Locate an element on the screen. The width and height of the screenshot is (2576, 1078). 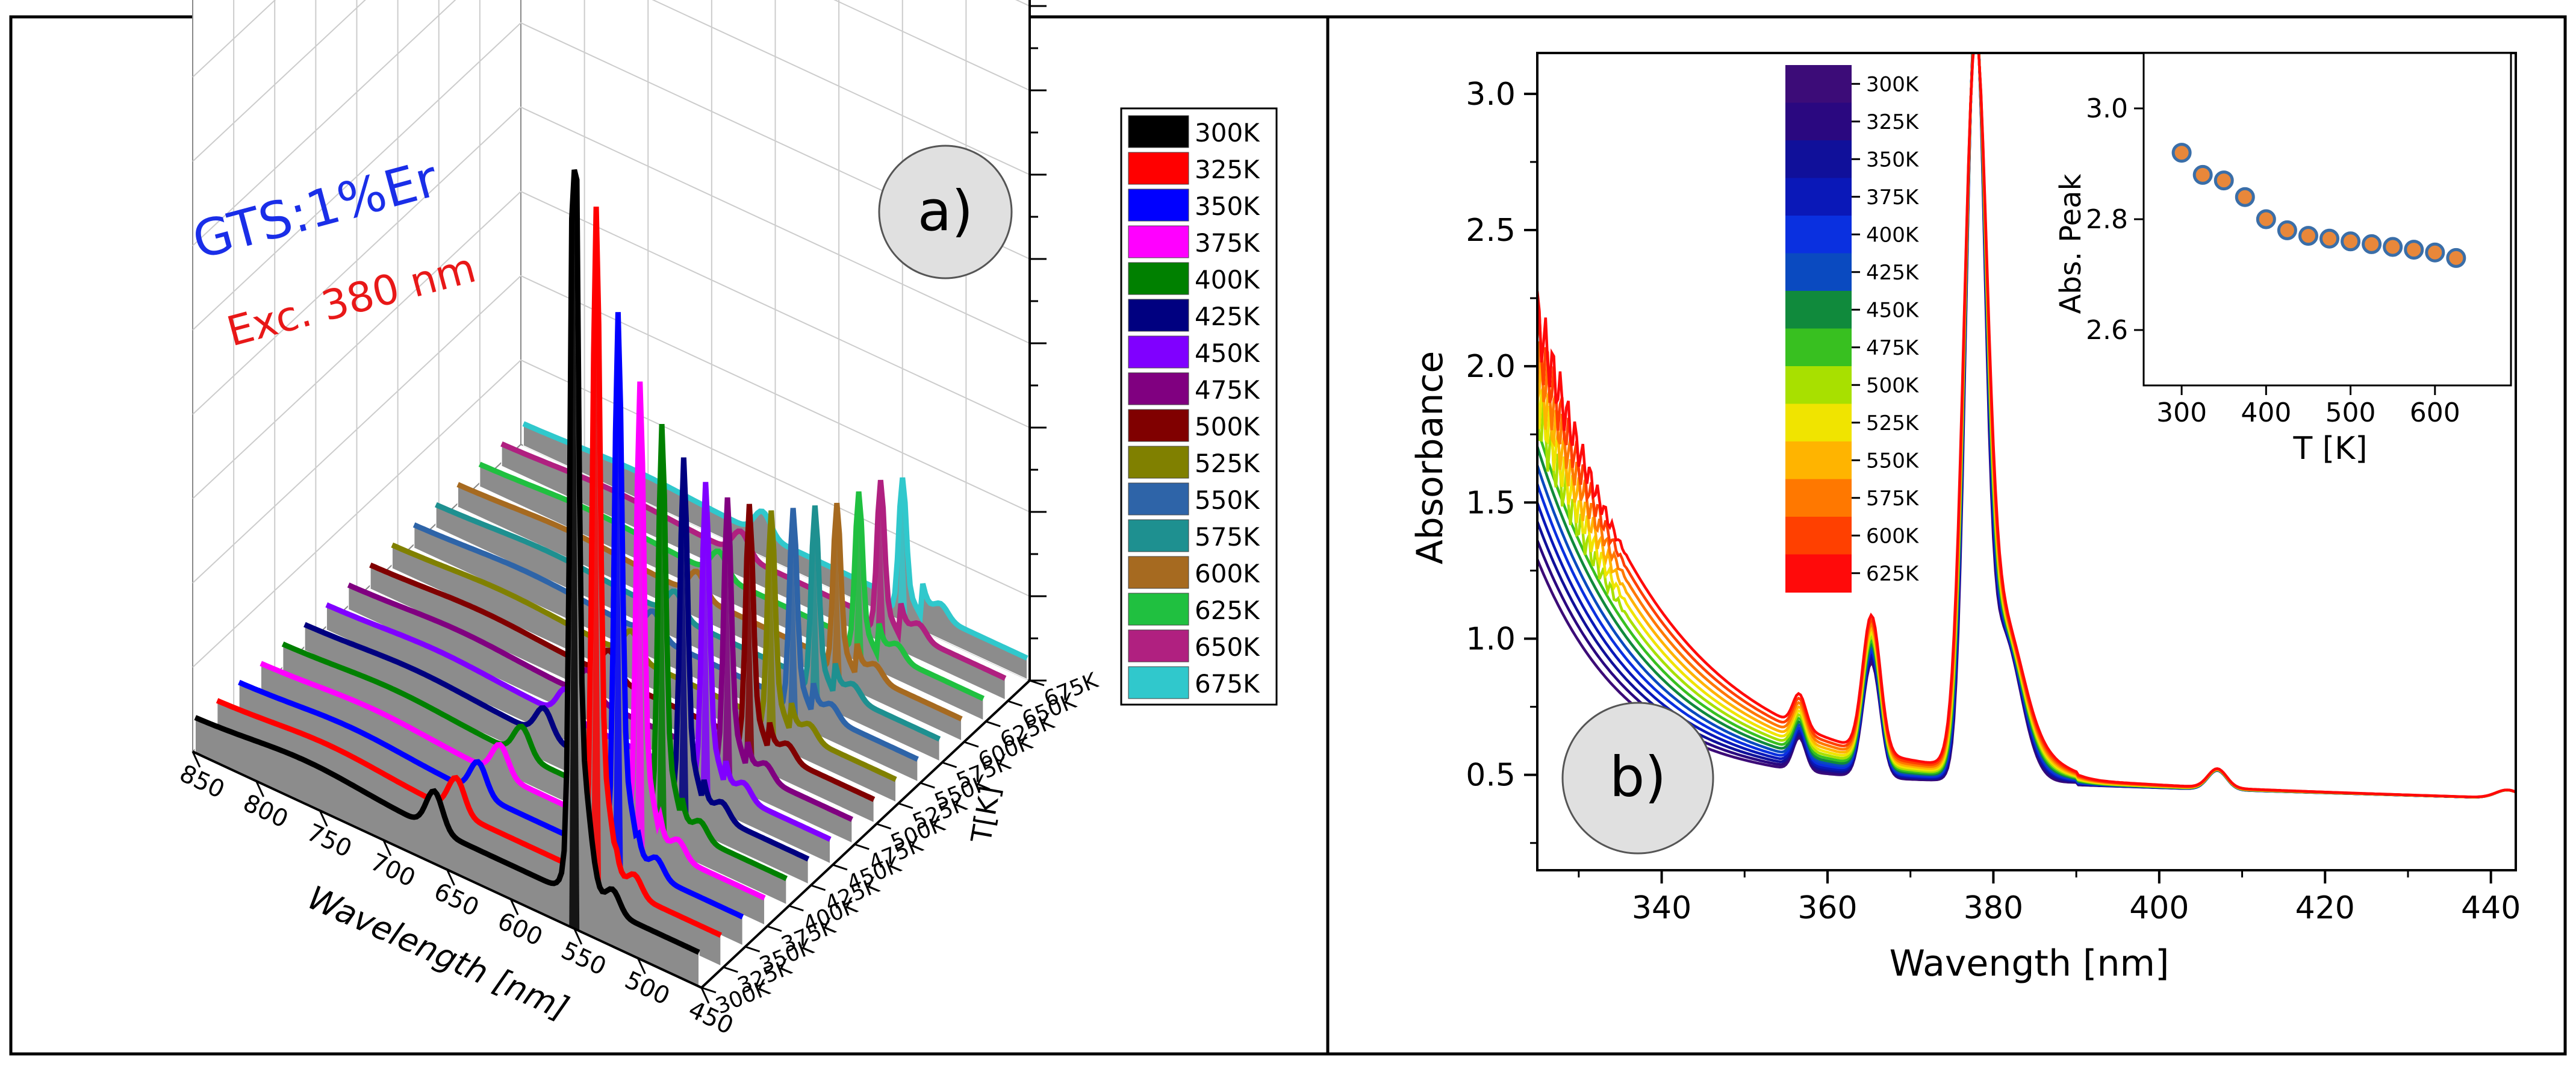
inset-x-axis-title: T [K] is located at coordinates (2331, 449).